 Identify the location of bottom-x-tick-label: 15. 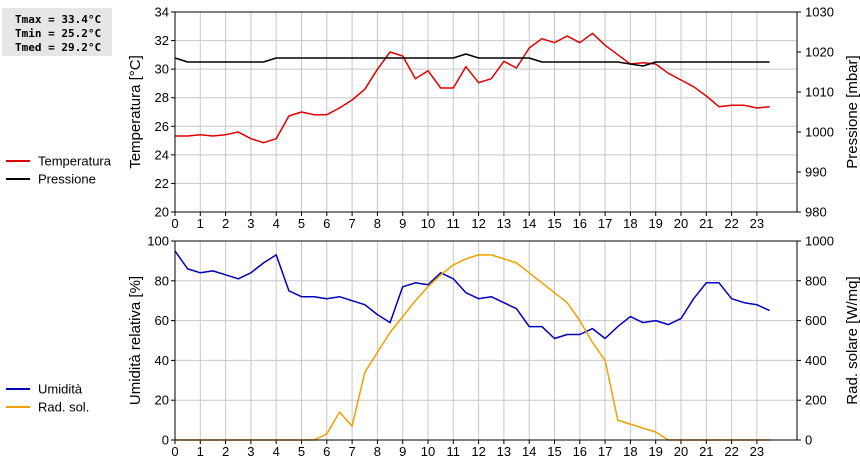
(554, 451).